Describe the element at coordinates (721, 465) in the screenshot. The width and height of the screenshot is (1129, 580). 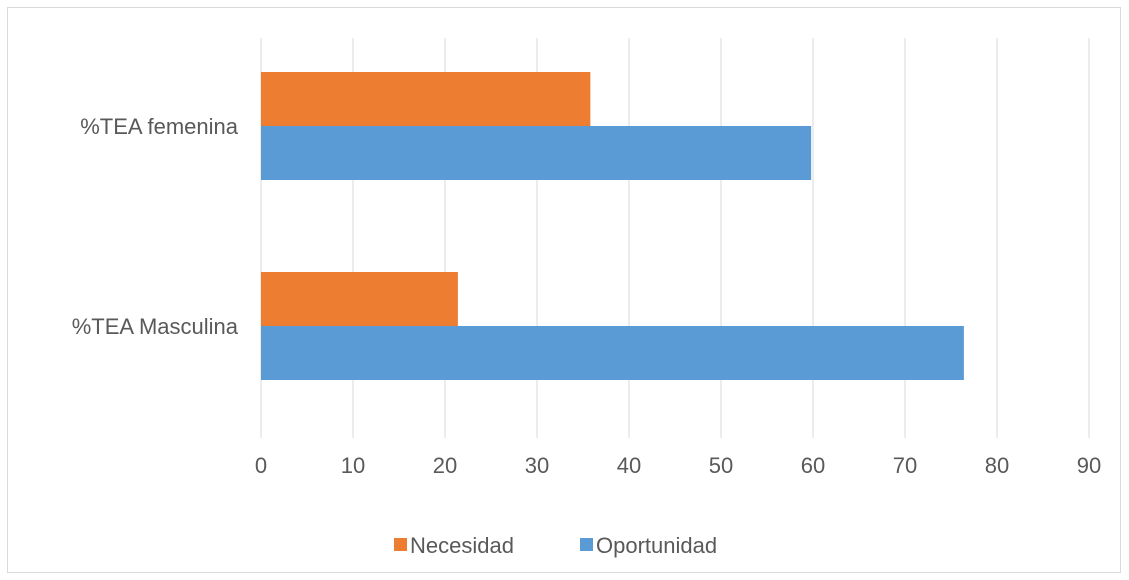
I see `x-tick-label: 50` at that location.